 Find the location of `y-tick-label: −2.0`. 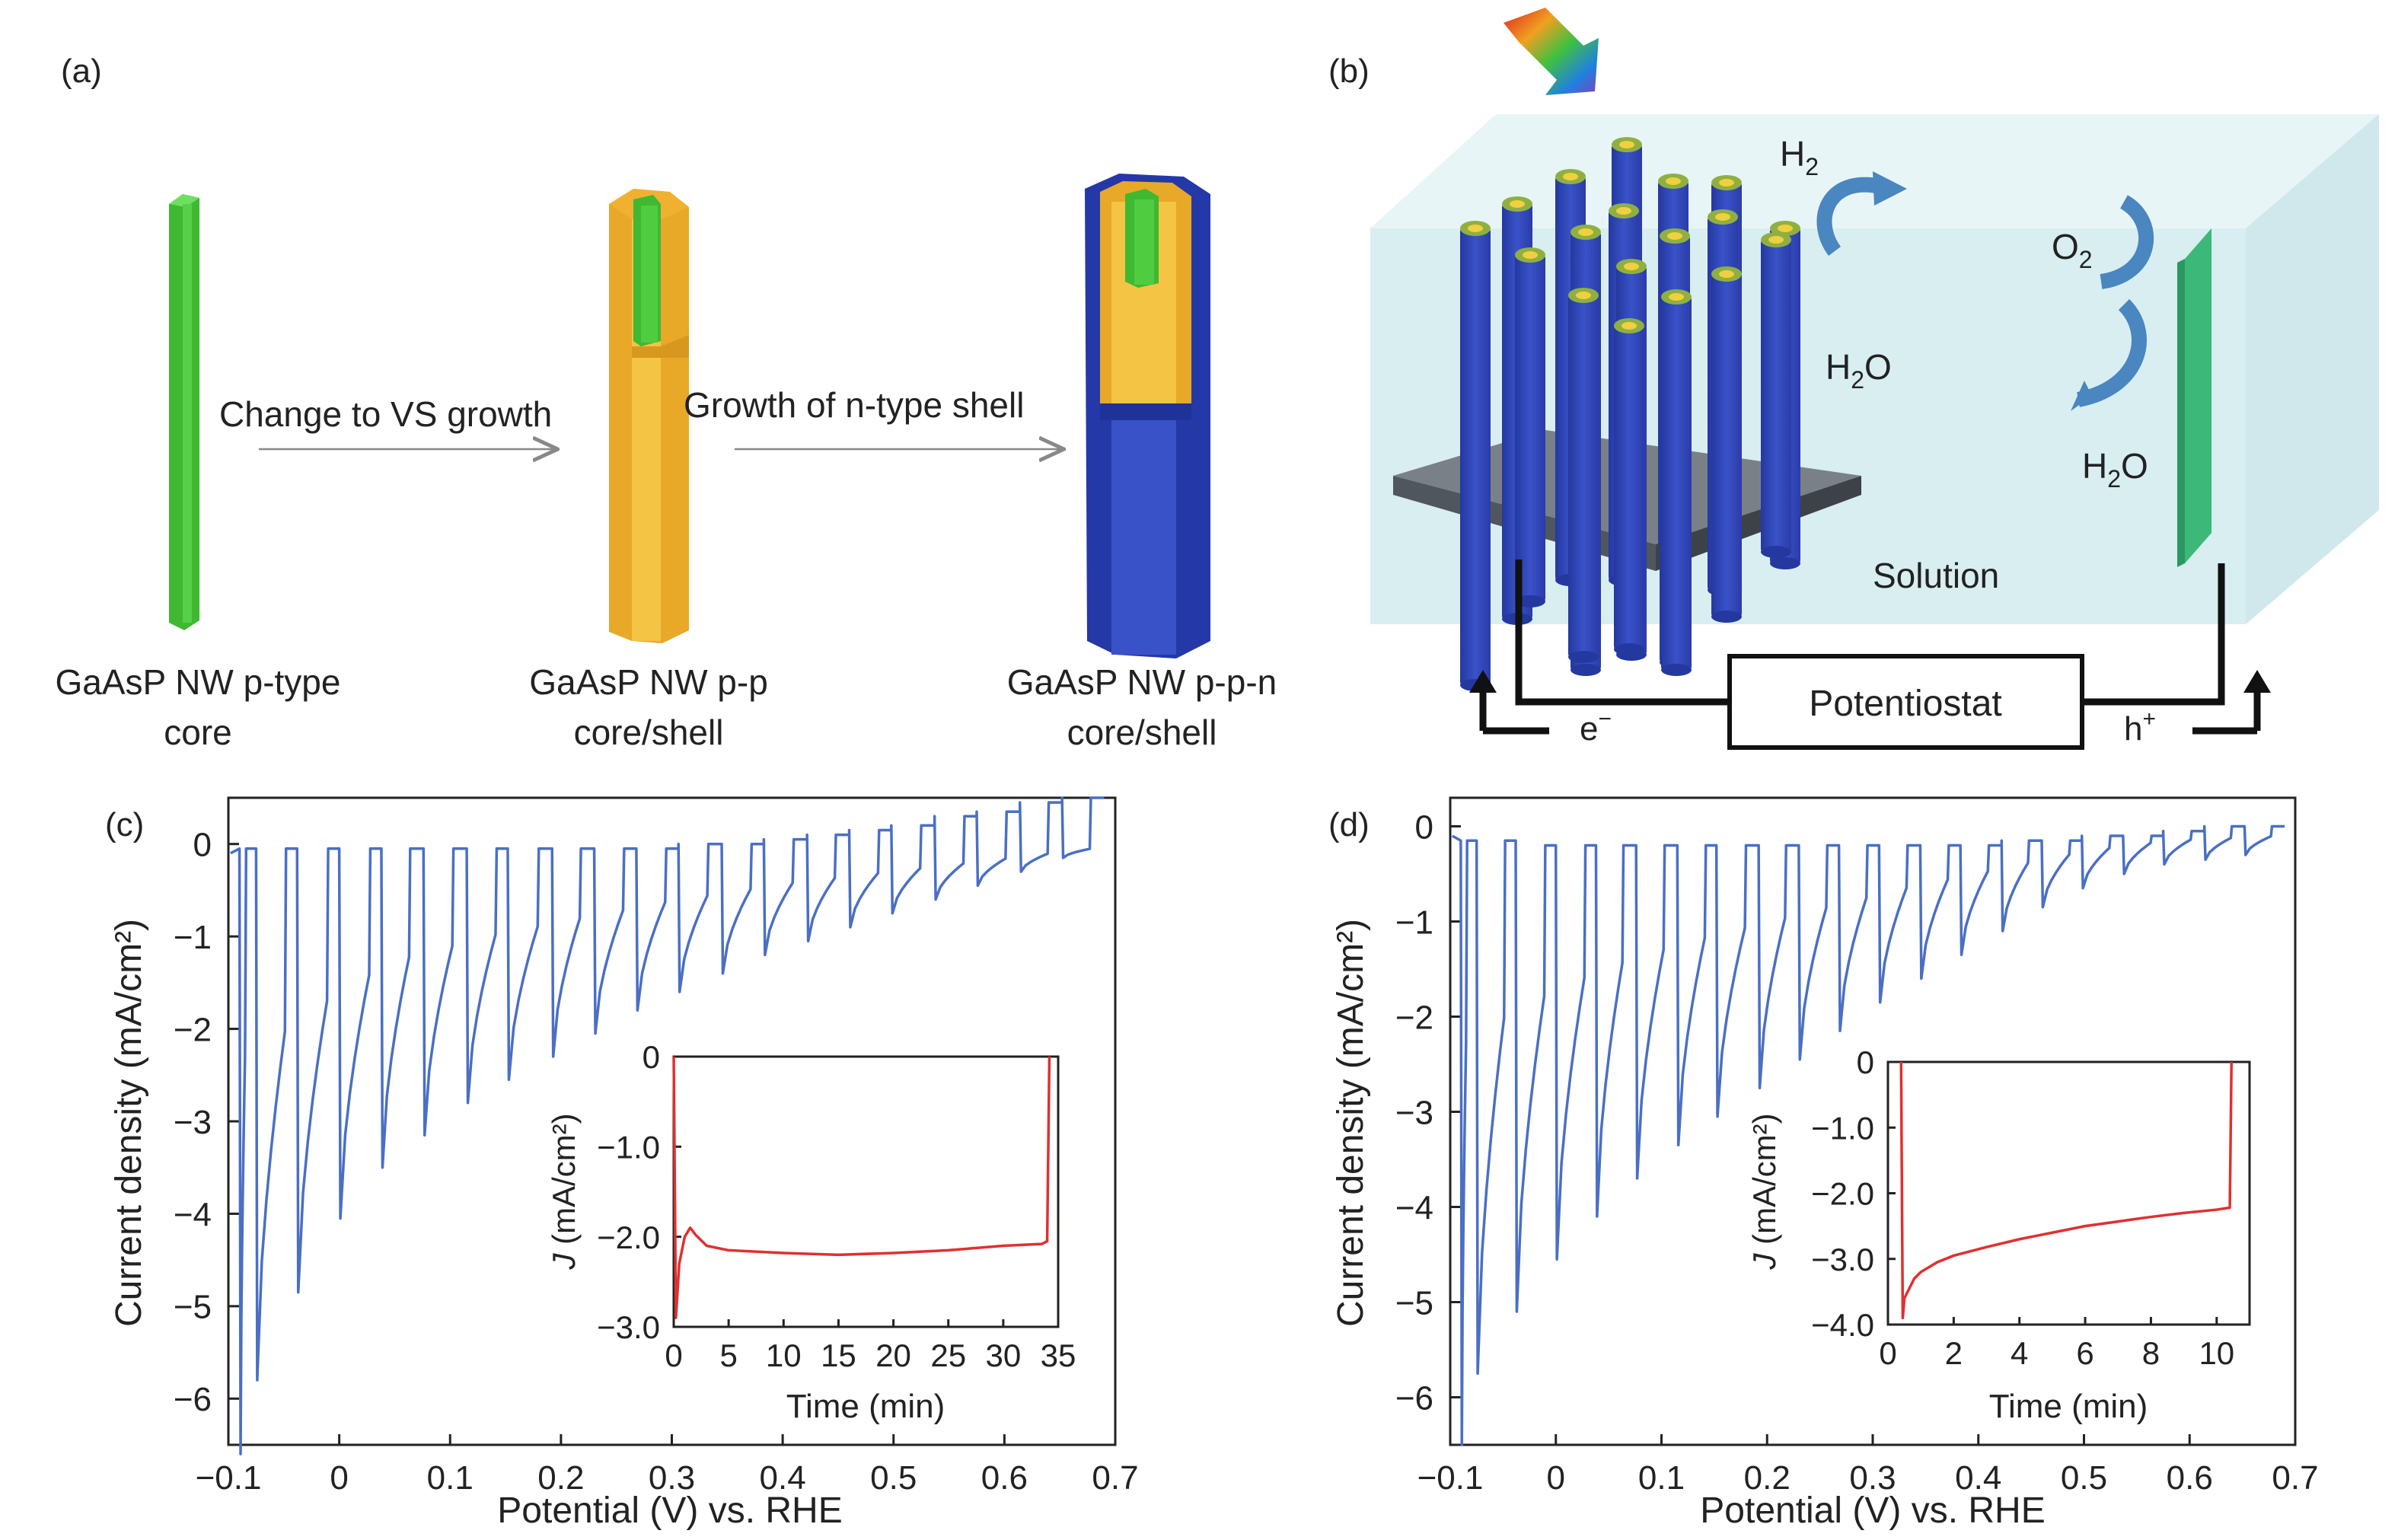

y-tick-label: −2.0 is located at coordinates (629, 1237).